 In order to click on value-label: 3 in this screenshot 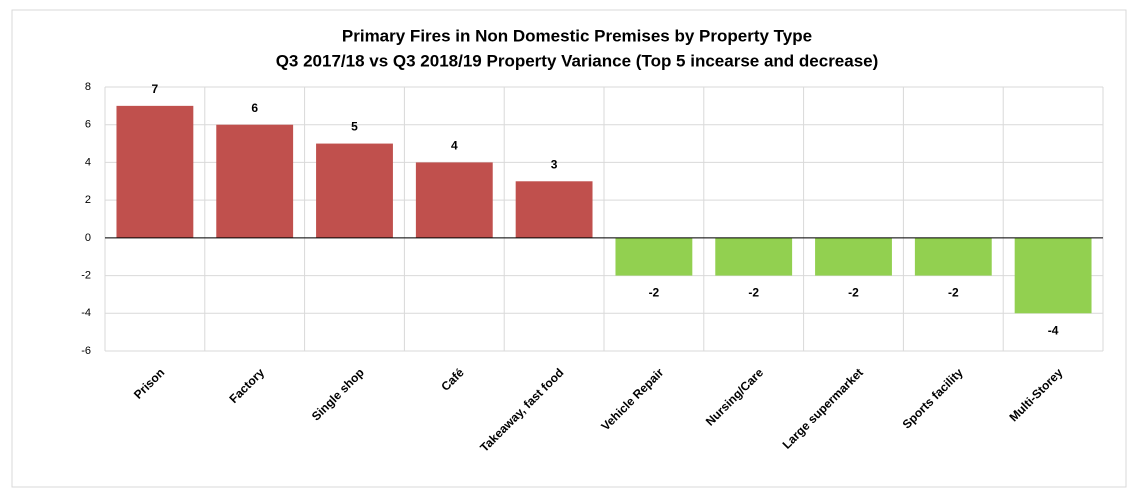, I will do `click(554, 164)`.